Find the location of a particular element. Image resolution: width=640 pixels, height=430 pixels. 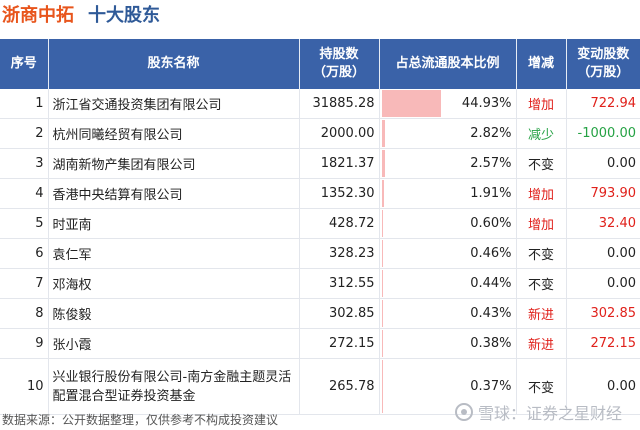

page-title: 浙商中拓 十大股东 is located at coordinates (81, 17).